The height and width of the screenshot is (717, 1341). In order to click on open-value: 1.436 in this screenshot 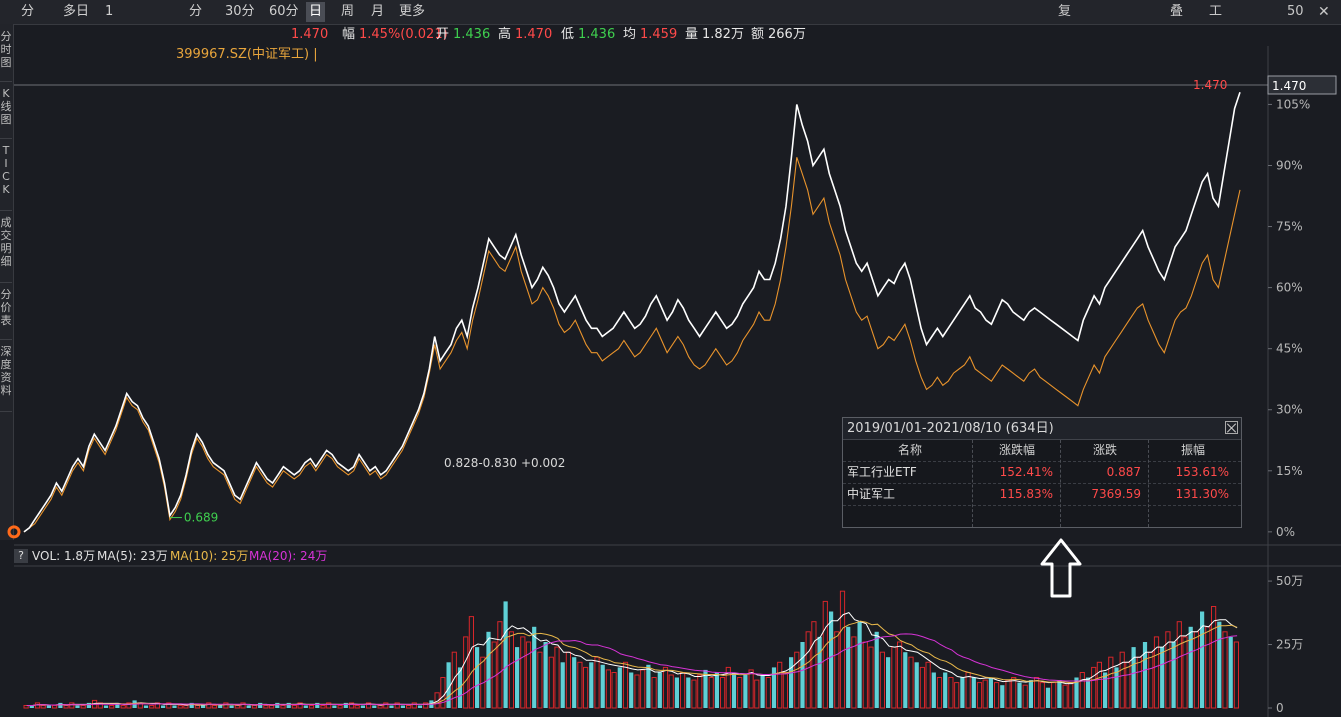, I will do `click(472, 34)`.